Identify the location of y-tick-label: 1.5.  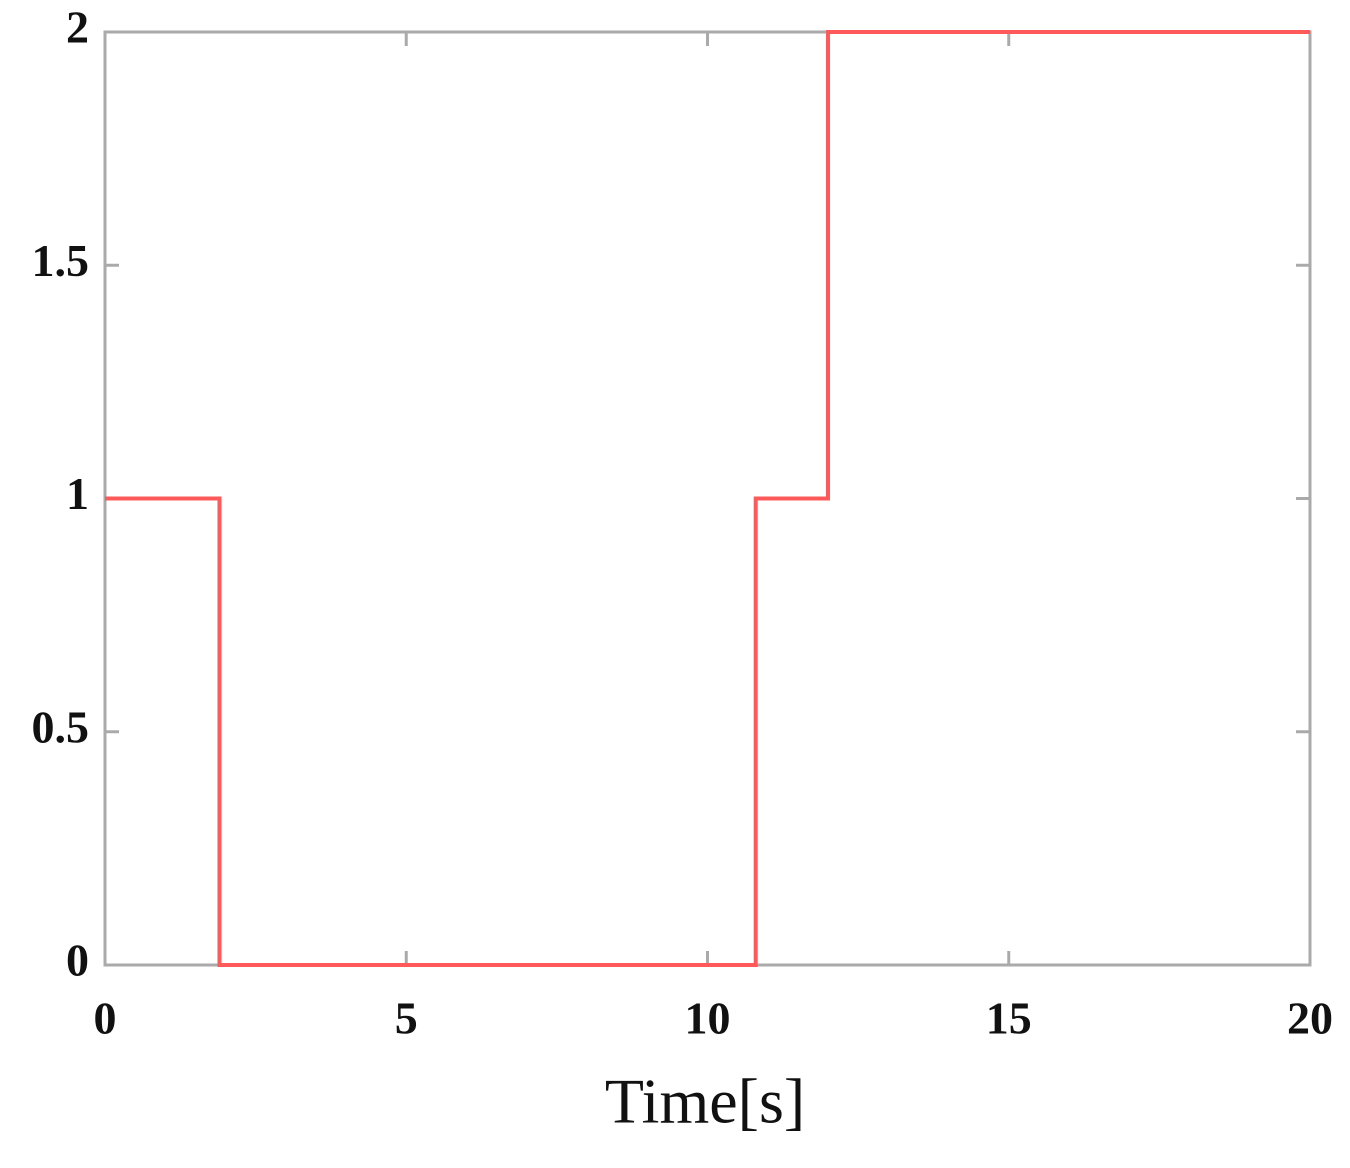
(61, 260).